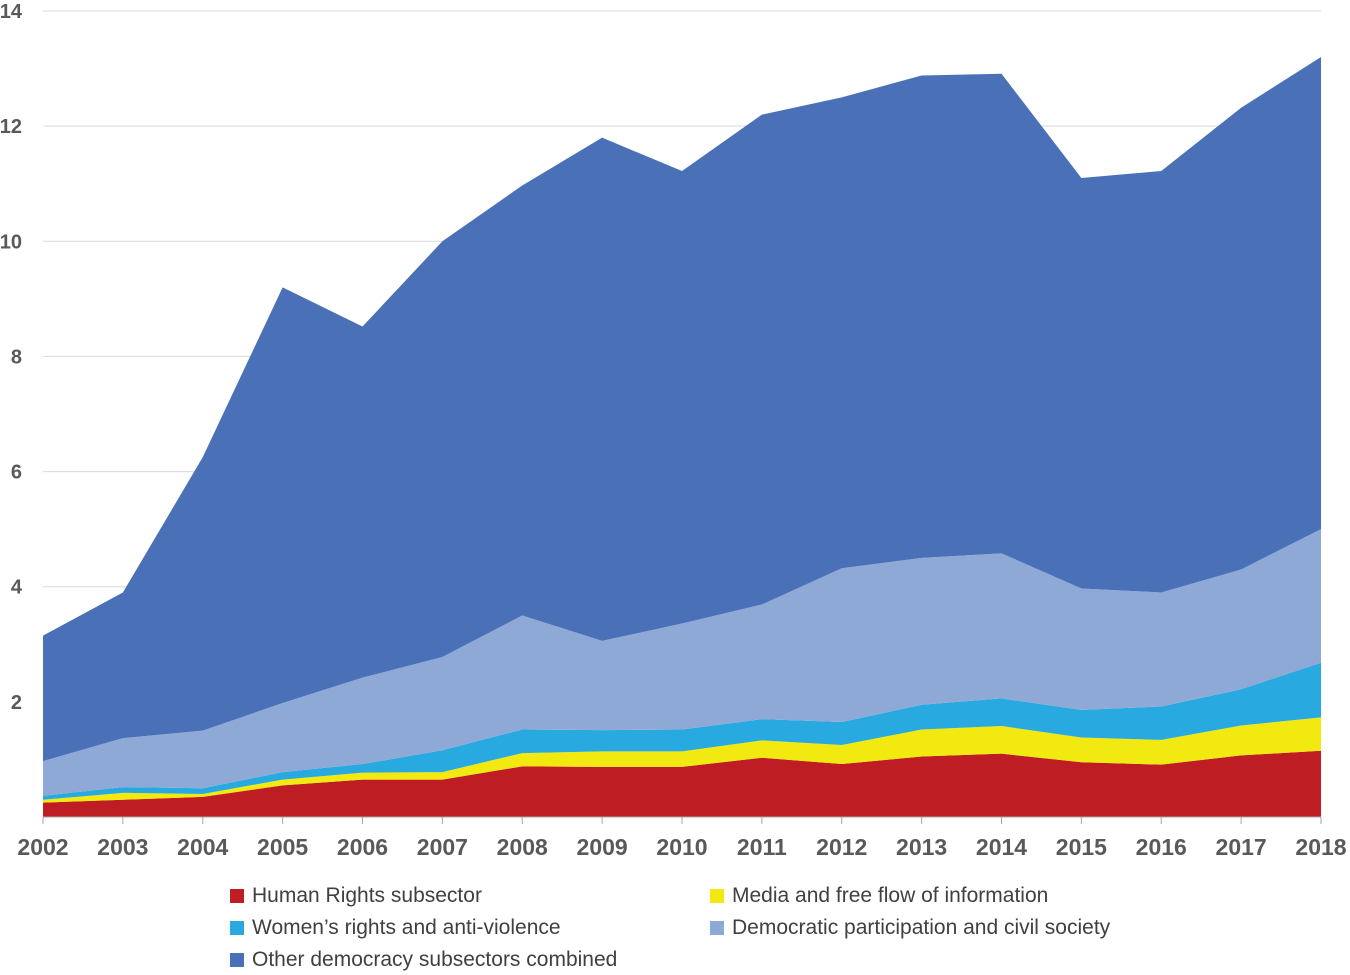  Describe the element at coordinates (522, 847) in the screenshot. I see `x-tick-label: 2008` at that location.